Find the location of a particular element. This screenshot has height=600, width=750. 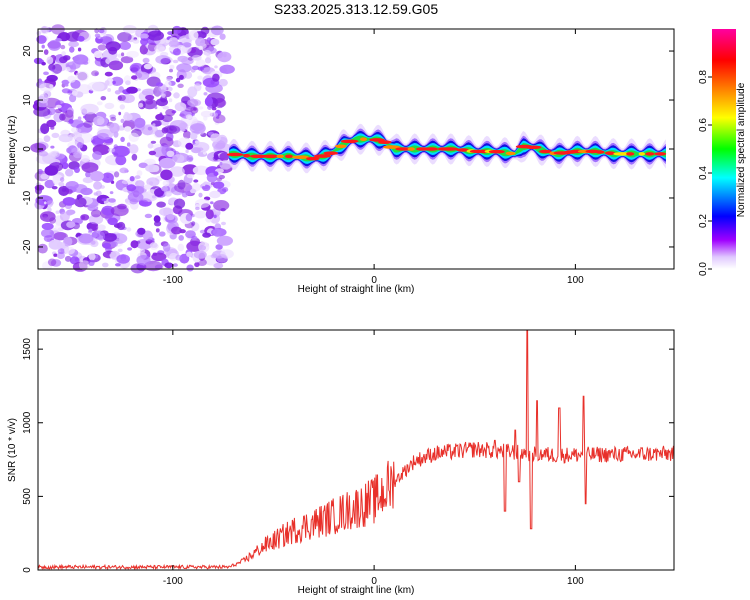

x-tick-label: 100 is located at coordinates (575, 581).